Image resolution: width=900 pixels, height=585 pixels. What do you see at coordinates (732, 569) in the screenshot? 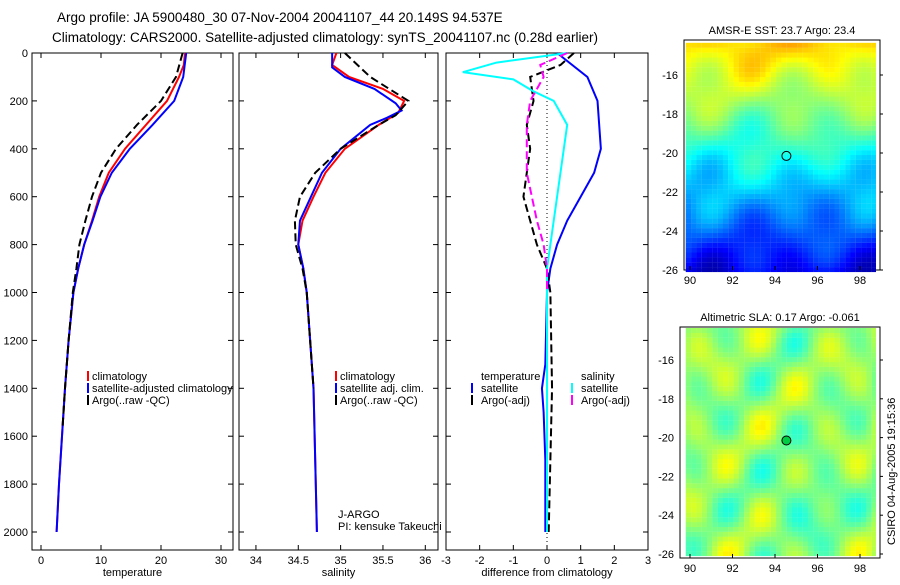
I see `x-tick-label: 92` at bounding box center [732, 569].